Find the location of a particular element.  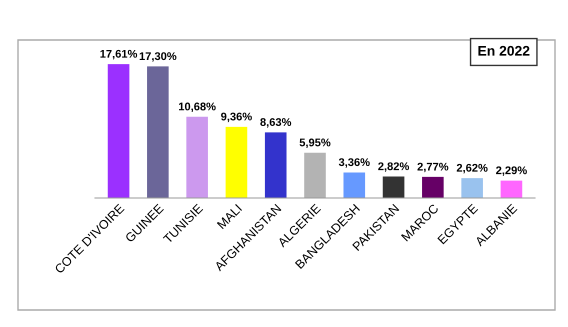

data-label: 2,82% is located at coordinates (394, 167).